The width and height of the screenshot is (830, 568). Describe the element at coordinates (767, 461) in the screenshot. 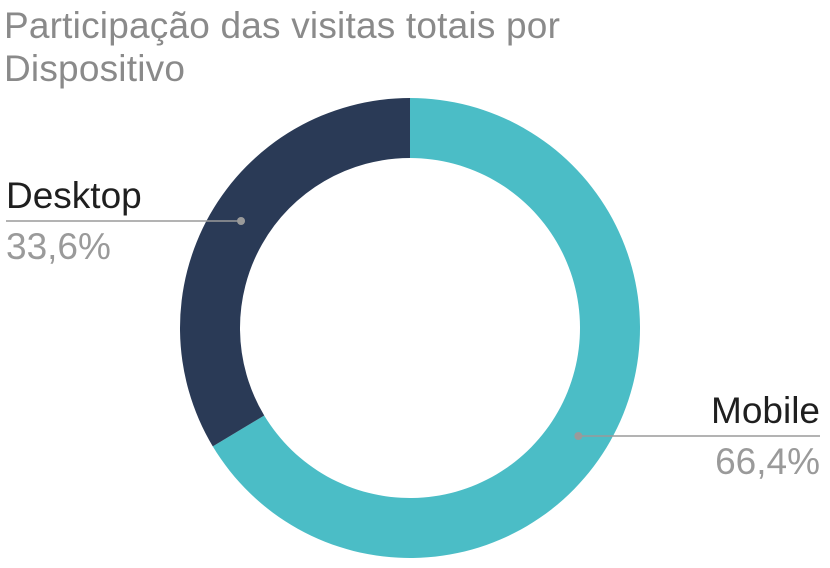

I see `slice-value-mobile: 66,4%` at that location.